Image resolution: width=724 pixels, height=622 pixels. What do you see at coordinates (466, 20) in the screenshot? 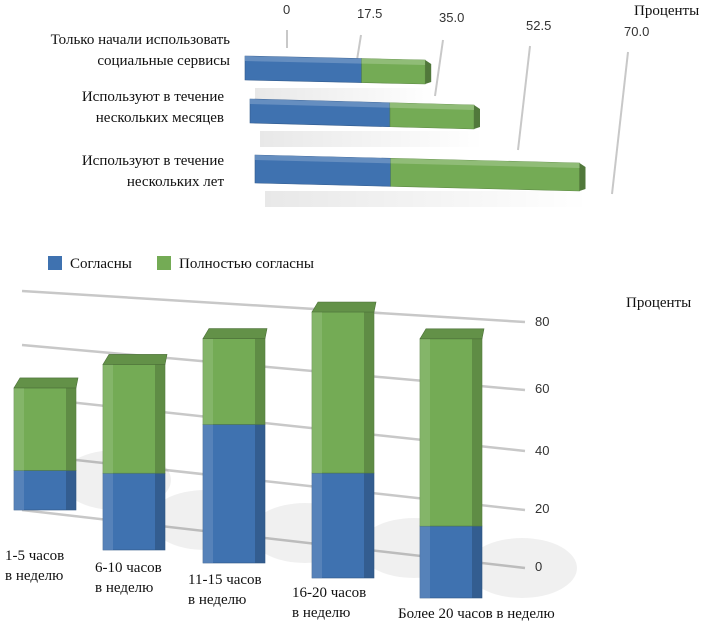
I see `top-x-tick-labels: 0 17.5 35.0 52.5 70.0` at bounding box center [466, 20].